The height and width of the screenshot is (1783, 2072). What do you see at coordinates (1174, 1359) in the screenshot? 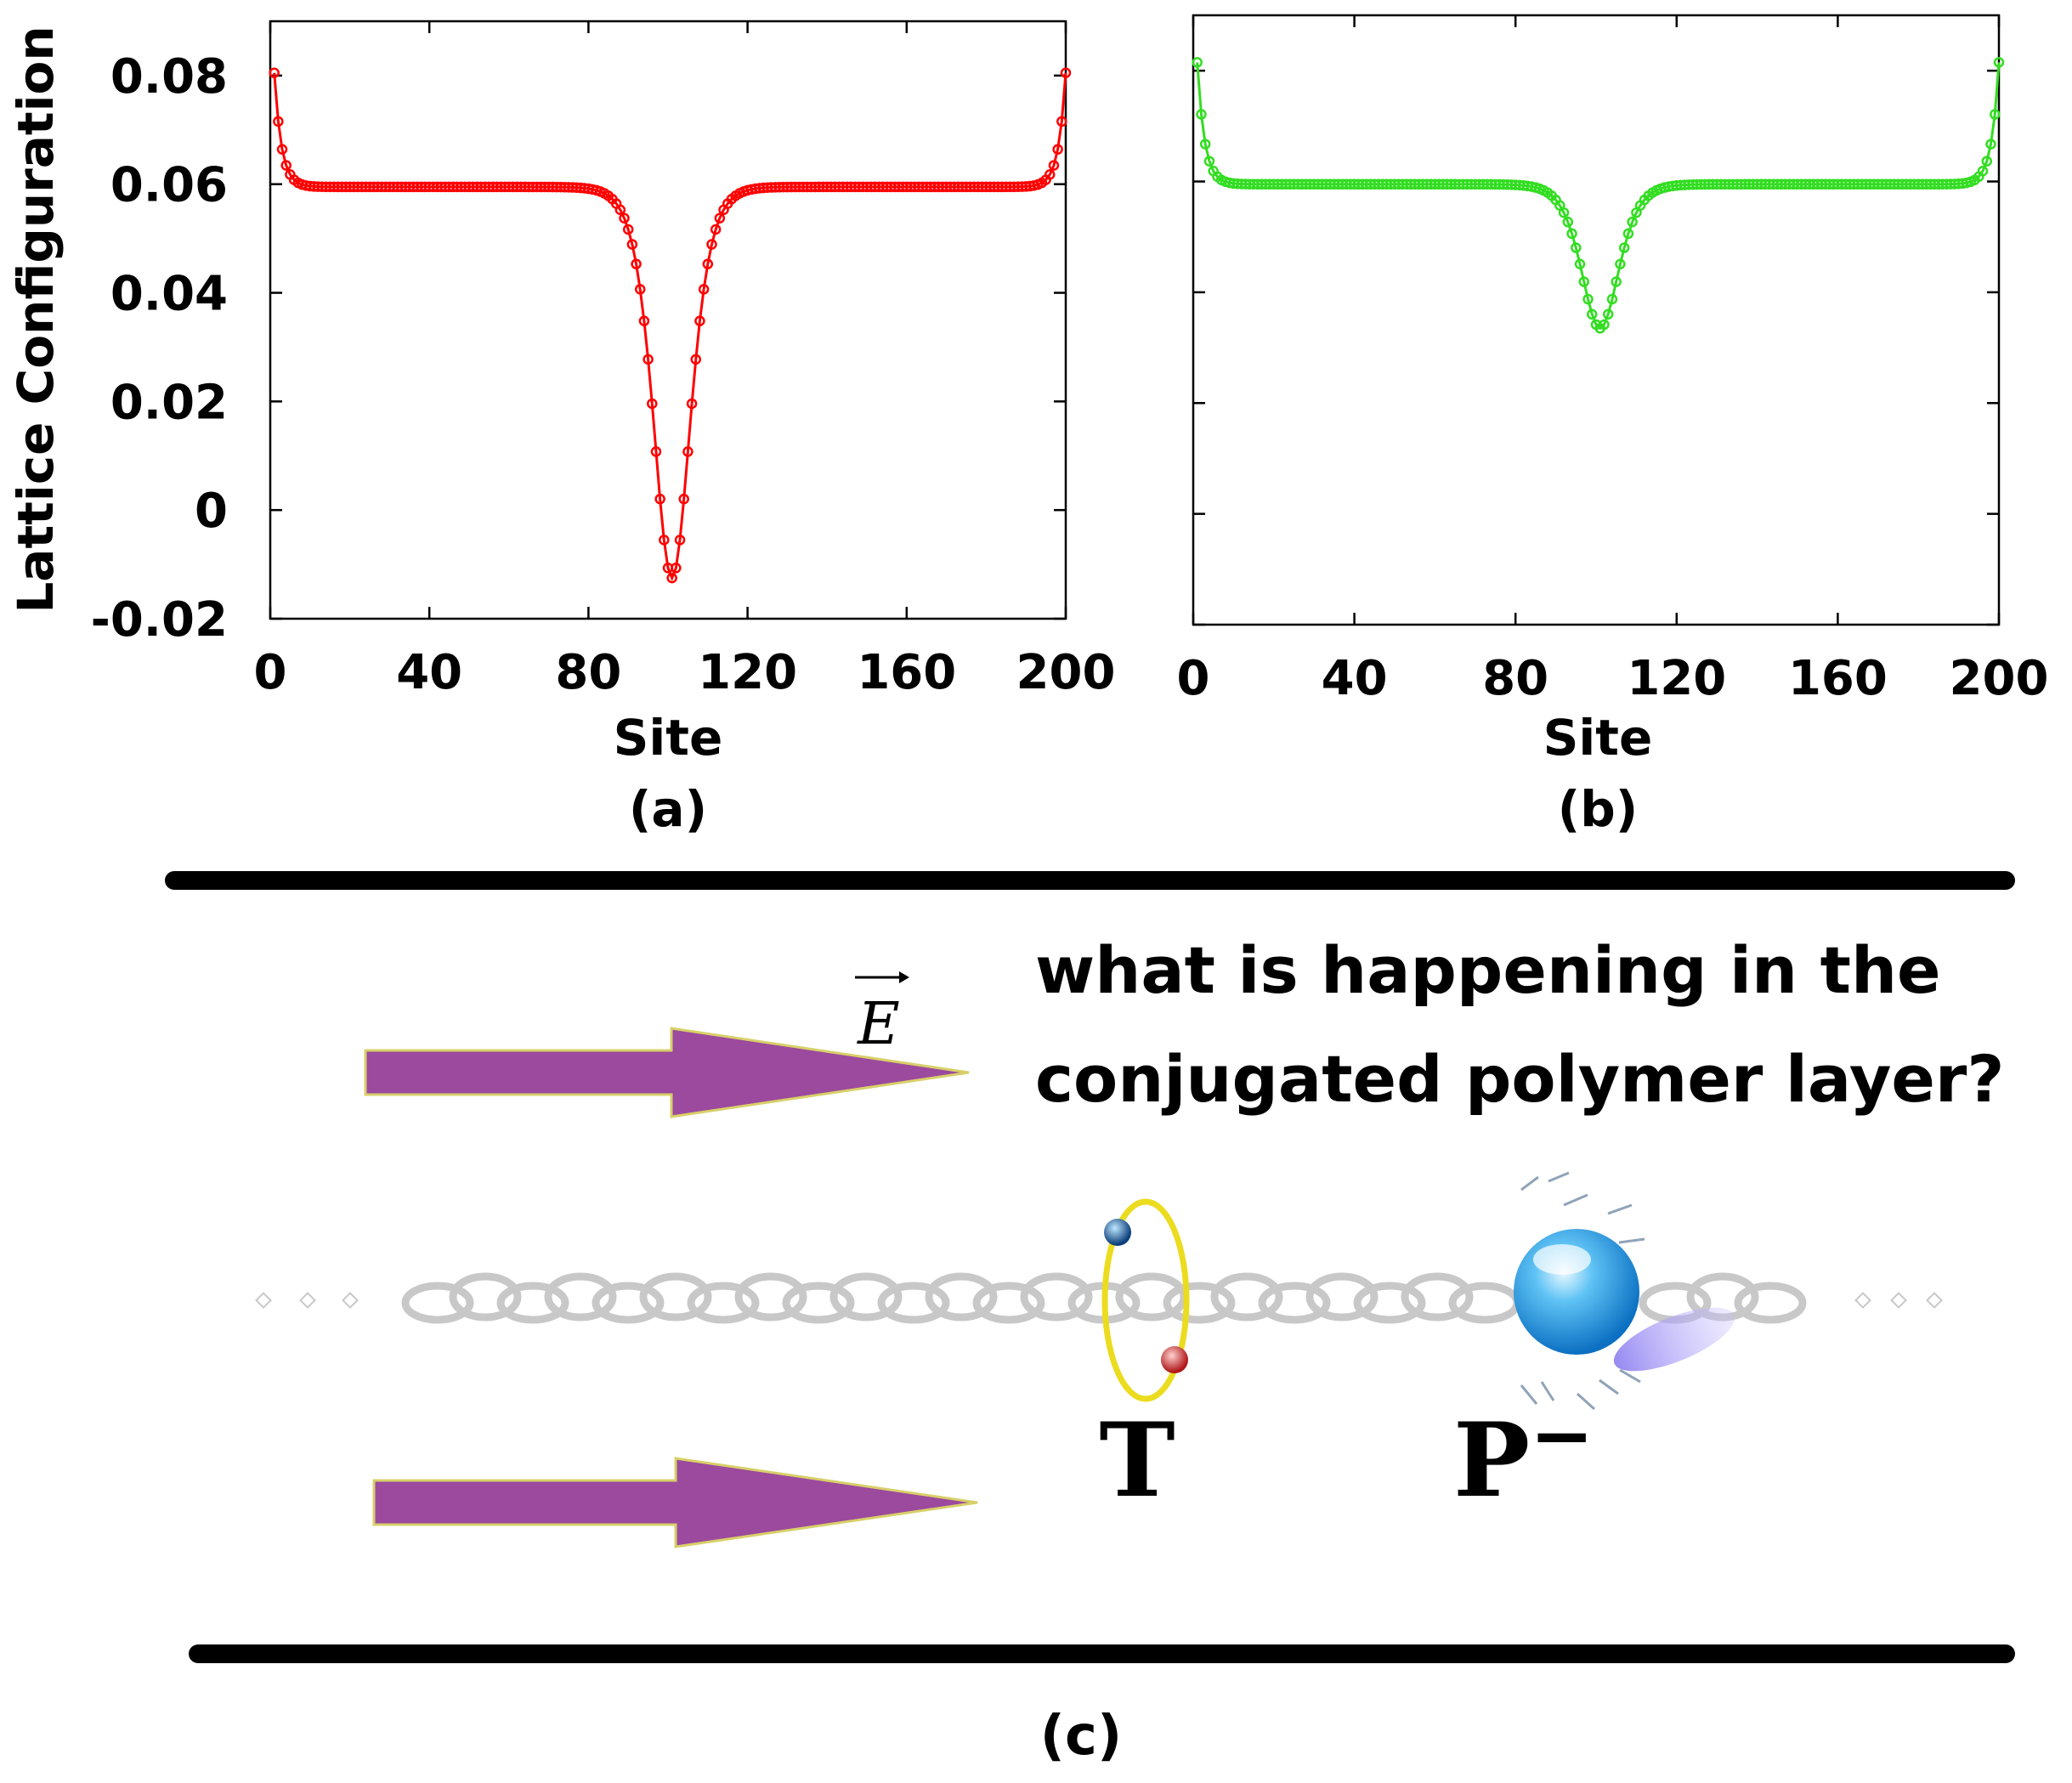
I see `hole-dot` at bounding box center [1174, 1359].